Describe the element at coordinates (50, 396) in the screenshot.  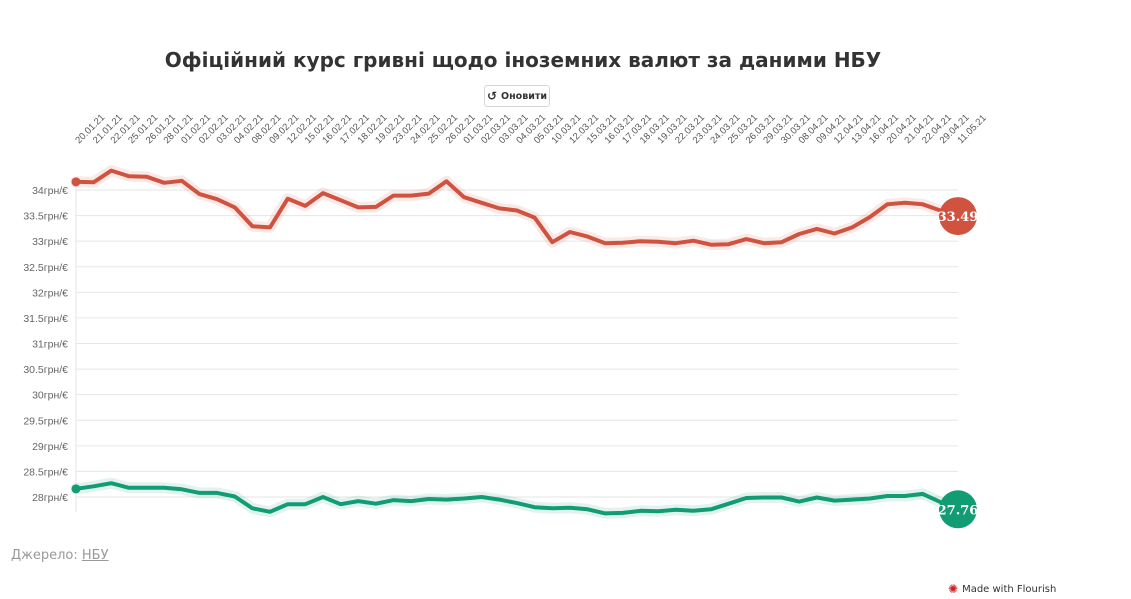
I see `y-tick-label: 30грн/€` at that location.